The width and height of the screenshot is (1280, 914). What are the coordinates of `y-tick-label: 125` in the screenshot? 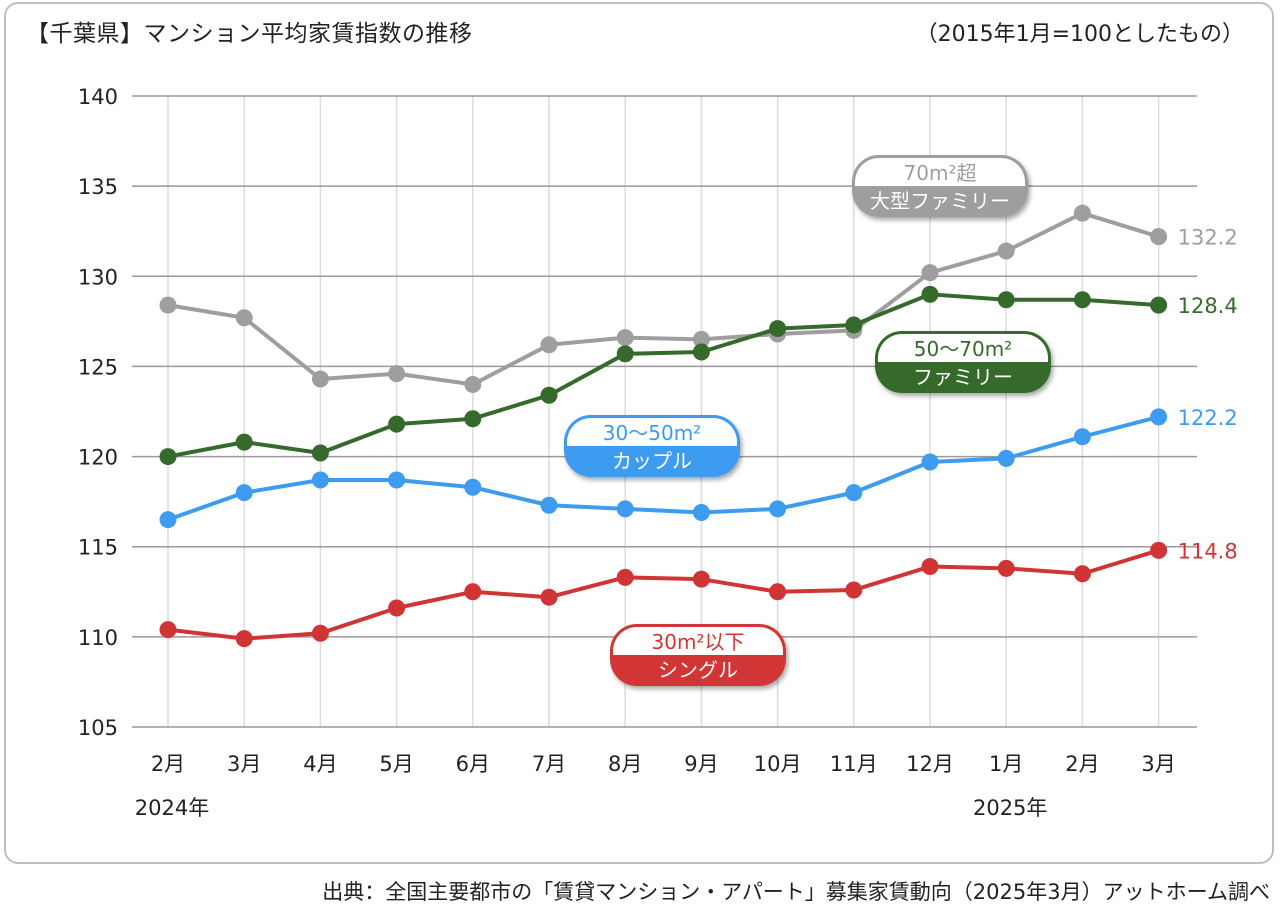 It's located at (98, 367).